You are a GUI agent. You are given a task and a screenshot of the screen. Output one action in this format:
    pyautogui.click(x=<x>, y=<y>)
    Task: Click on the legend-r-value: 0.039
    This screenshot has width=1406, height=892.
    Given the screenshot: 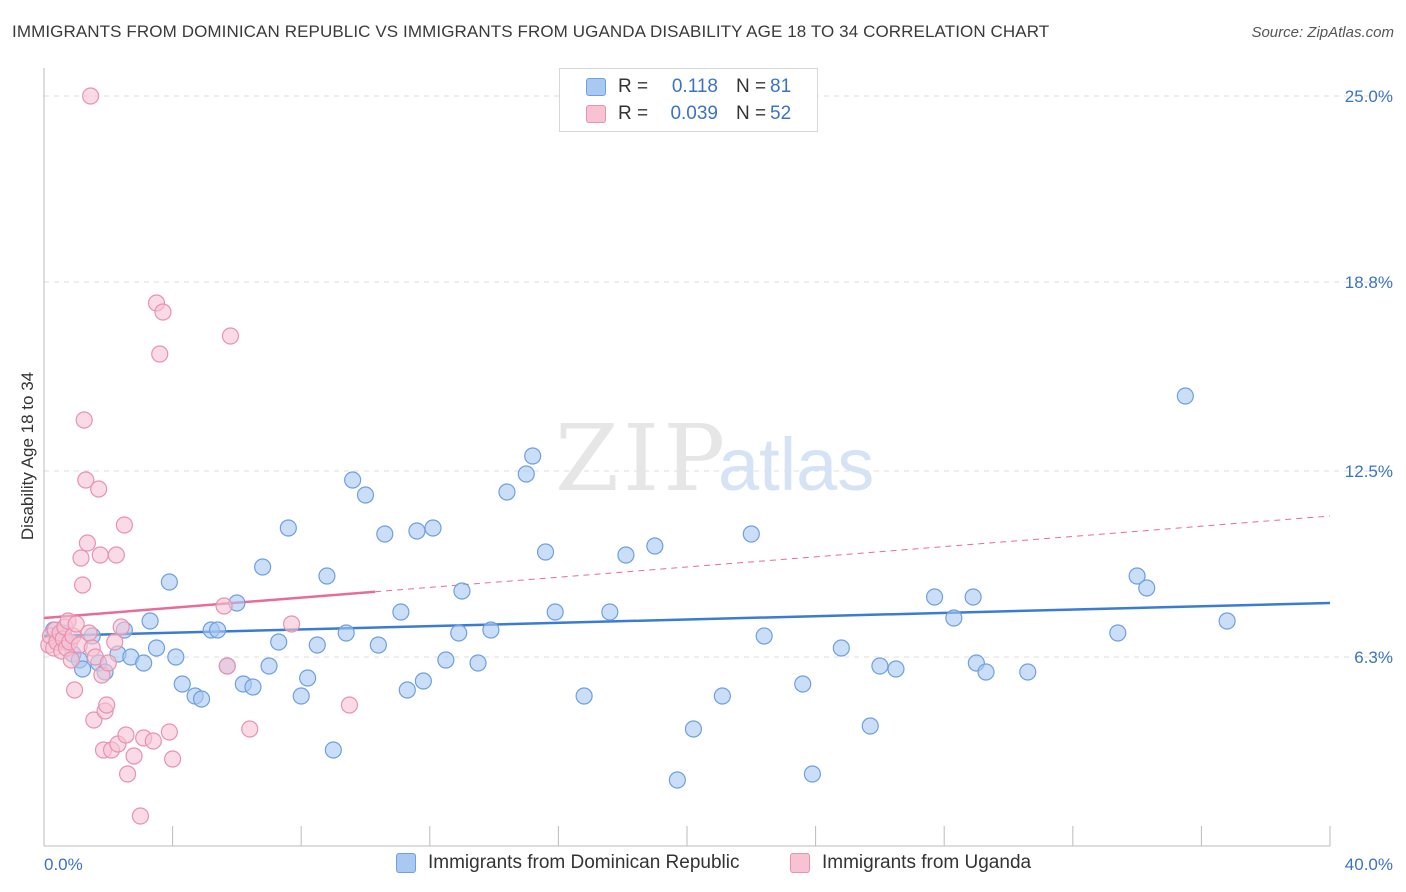 What is the action you would take?
    pyautogui.click(x=694, y=113)
    